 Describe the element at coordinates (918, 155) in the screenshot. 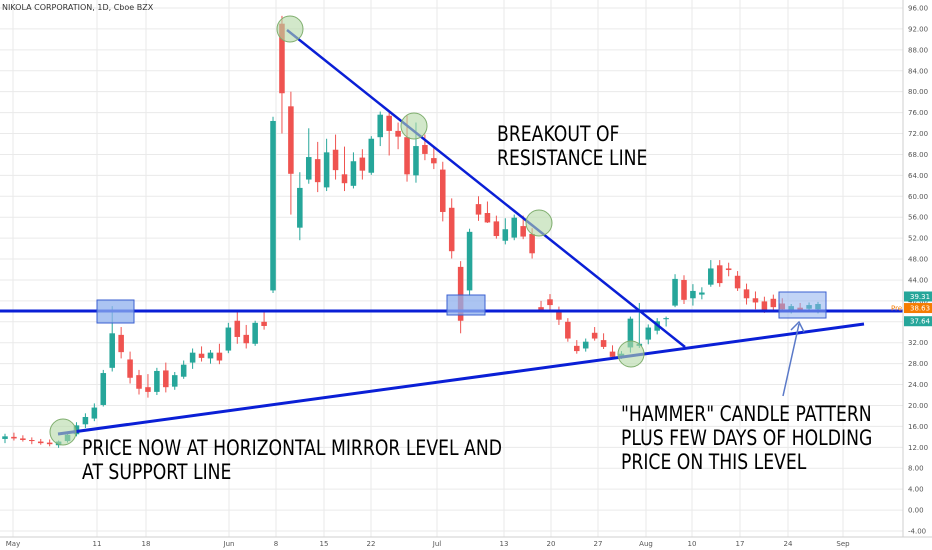

I see `y-tick-label: 68.00` at that location.